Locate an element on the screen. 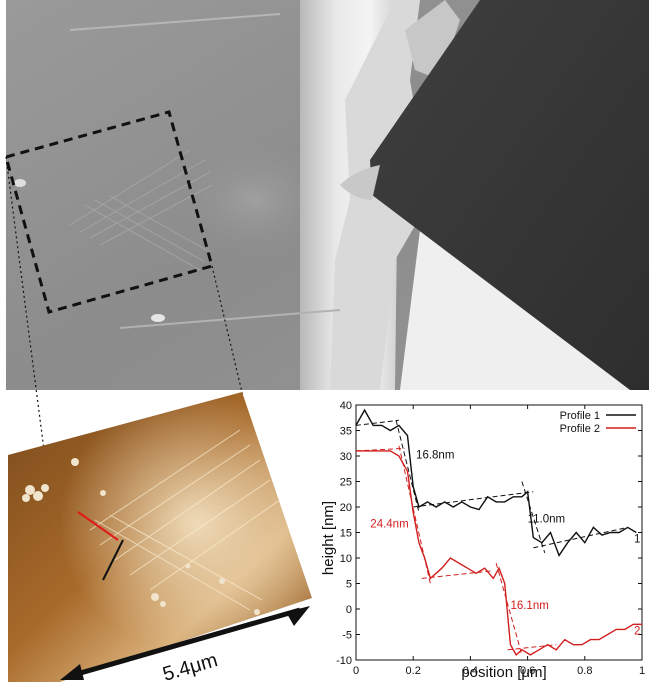  step-height-label: 16.8nm is located at coordinates (435, 456).